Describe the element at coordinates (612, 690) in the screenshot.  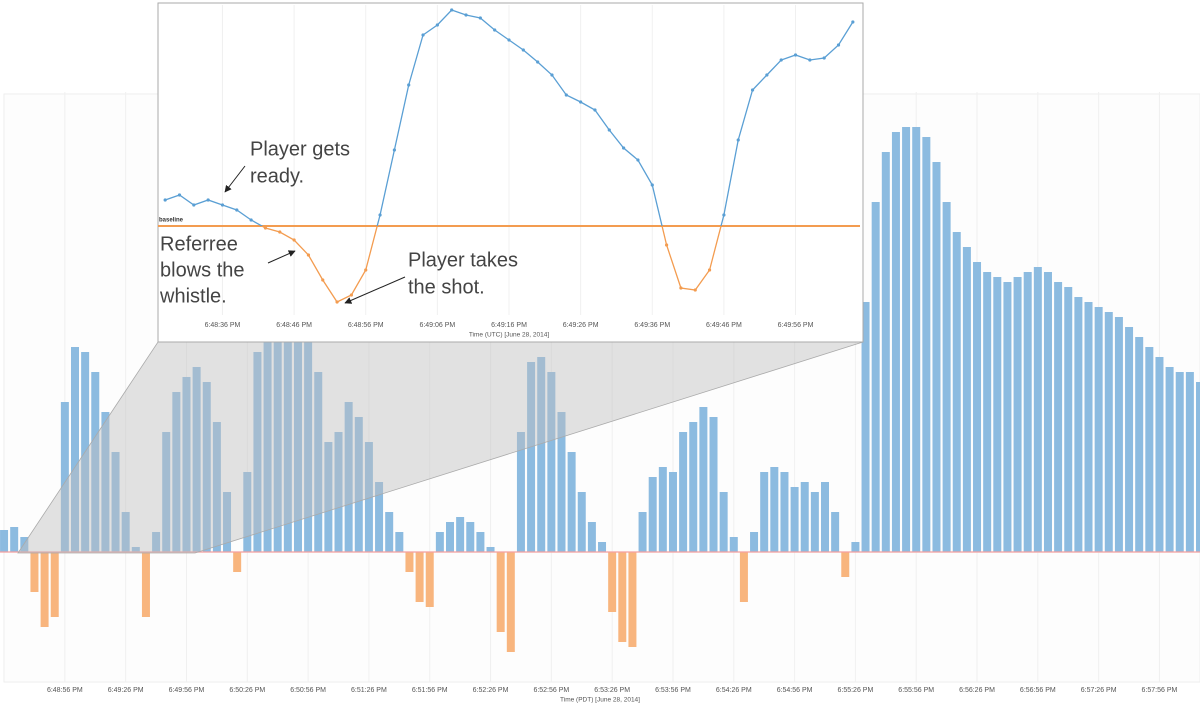
I see `x-tick-label: 6:53:26 PM` at that location.